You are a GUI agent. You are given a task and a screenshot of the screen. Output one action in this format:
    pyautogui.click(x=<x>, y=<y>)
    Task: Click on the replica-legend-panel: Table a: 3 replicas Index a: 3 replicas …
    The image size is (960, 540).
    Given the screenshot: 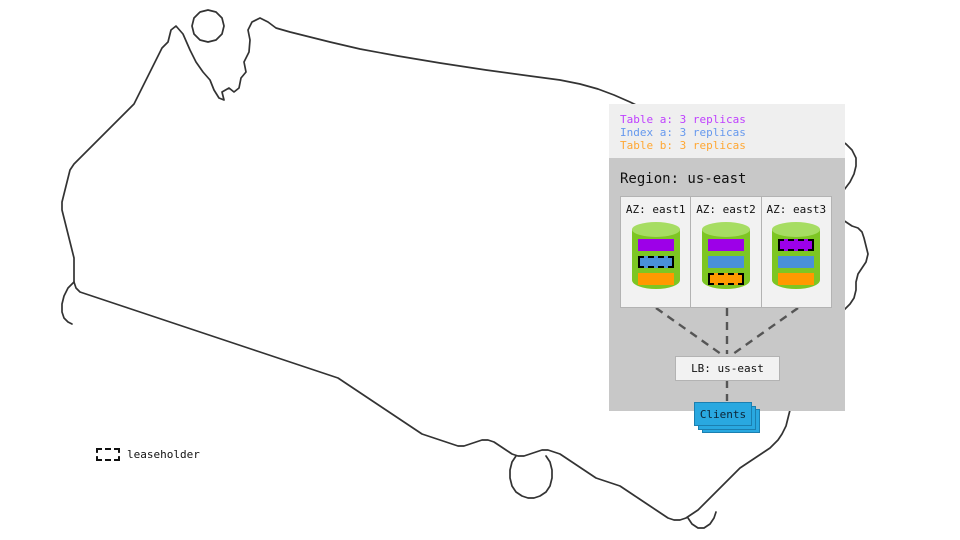 What is the action you would take?
    pyautogui.click(x=727, y=131)
    